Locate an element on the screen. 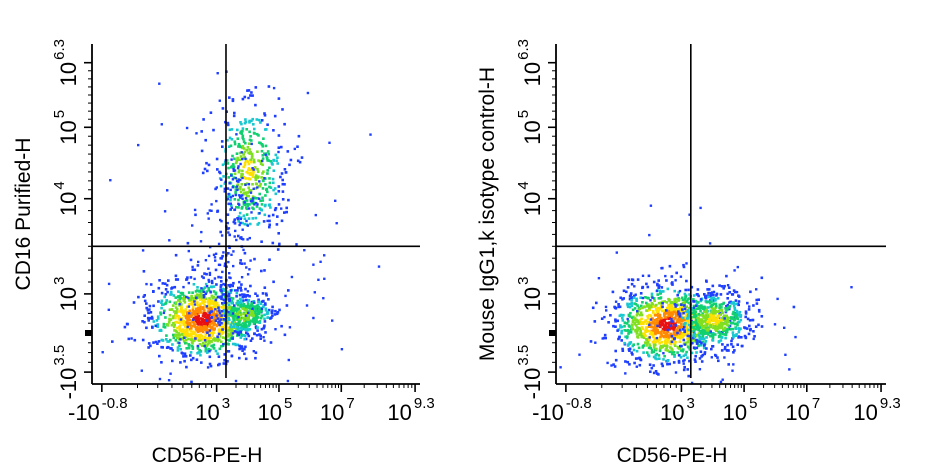  y-tick-label: 106.3 is located at coordinates (66, 62).